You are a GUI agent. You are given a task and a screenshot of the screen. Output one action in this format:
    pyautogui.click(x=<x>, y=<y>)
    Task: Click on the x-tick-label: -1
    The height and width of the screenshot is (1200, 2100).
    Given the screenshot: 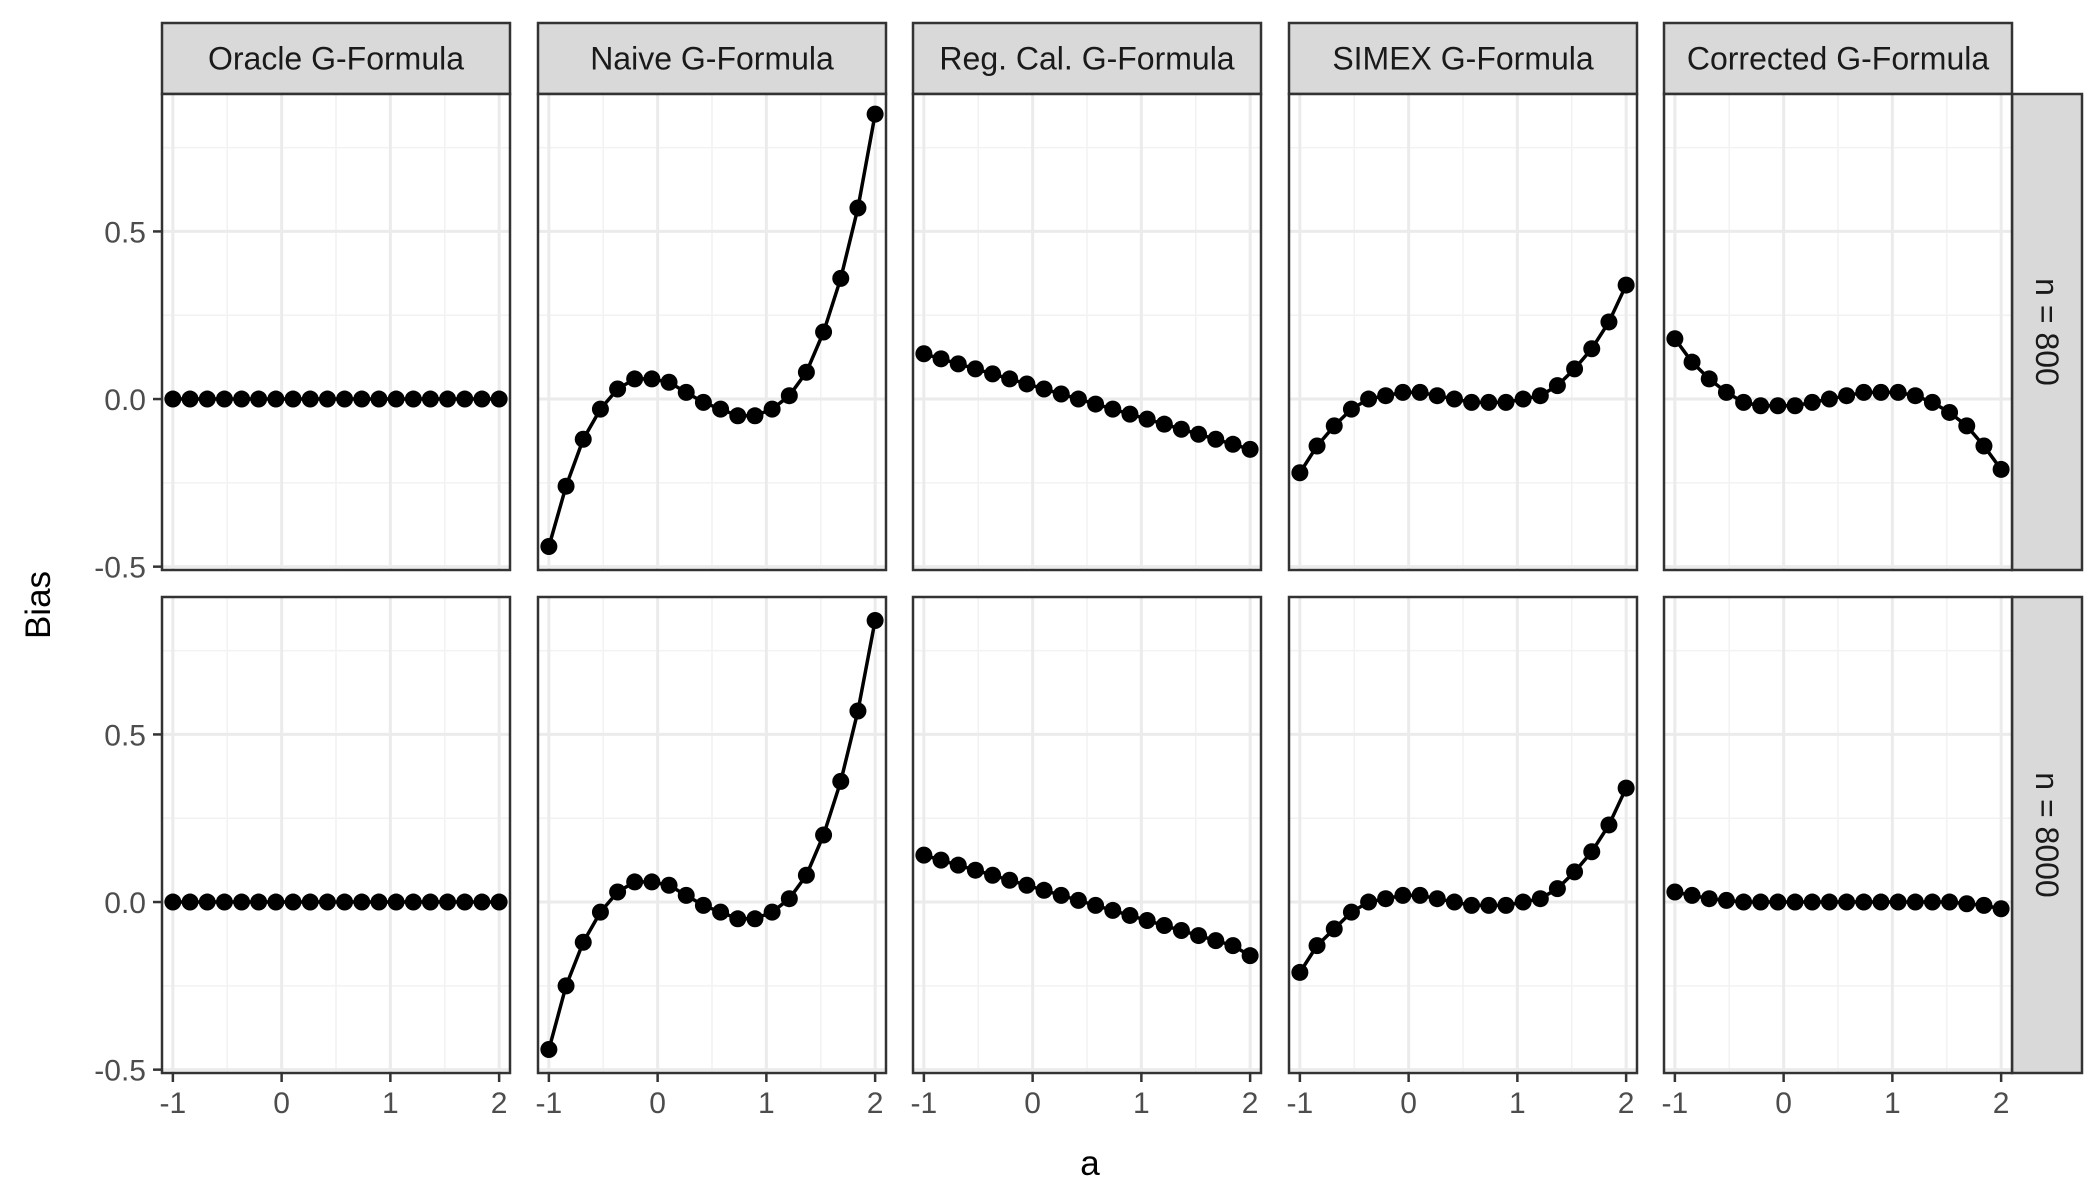 What is the action you would take?
    pyautogui.click(x=549, y=1103)
    